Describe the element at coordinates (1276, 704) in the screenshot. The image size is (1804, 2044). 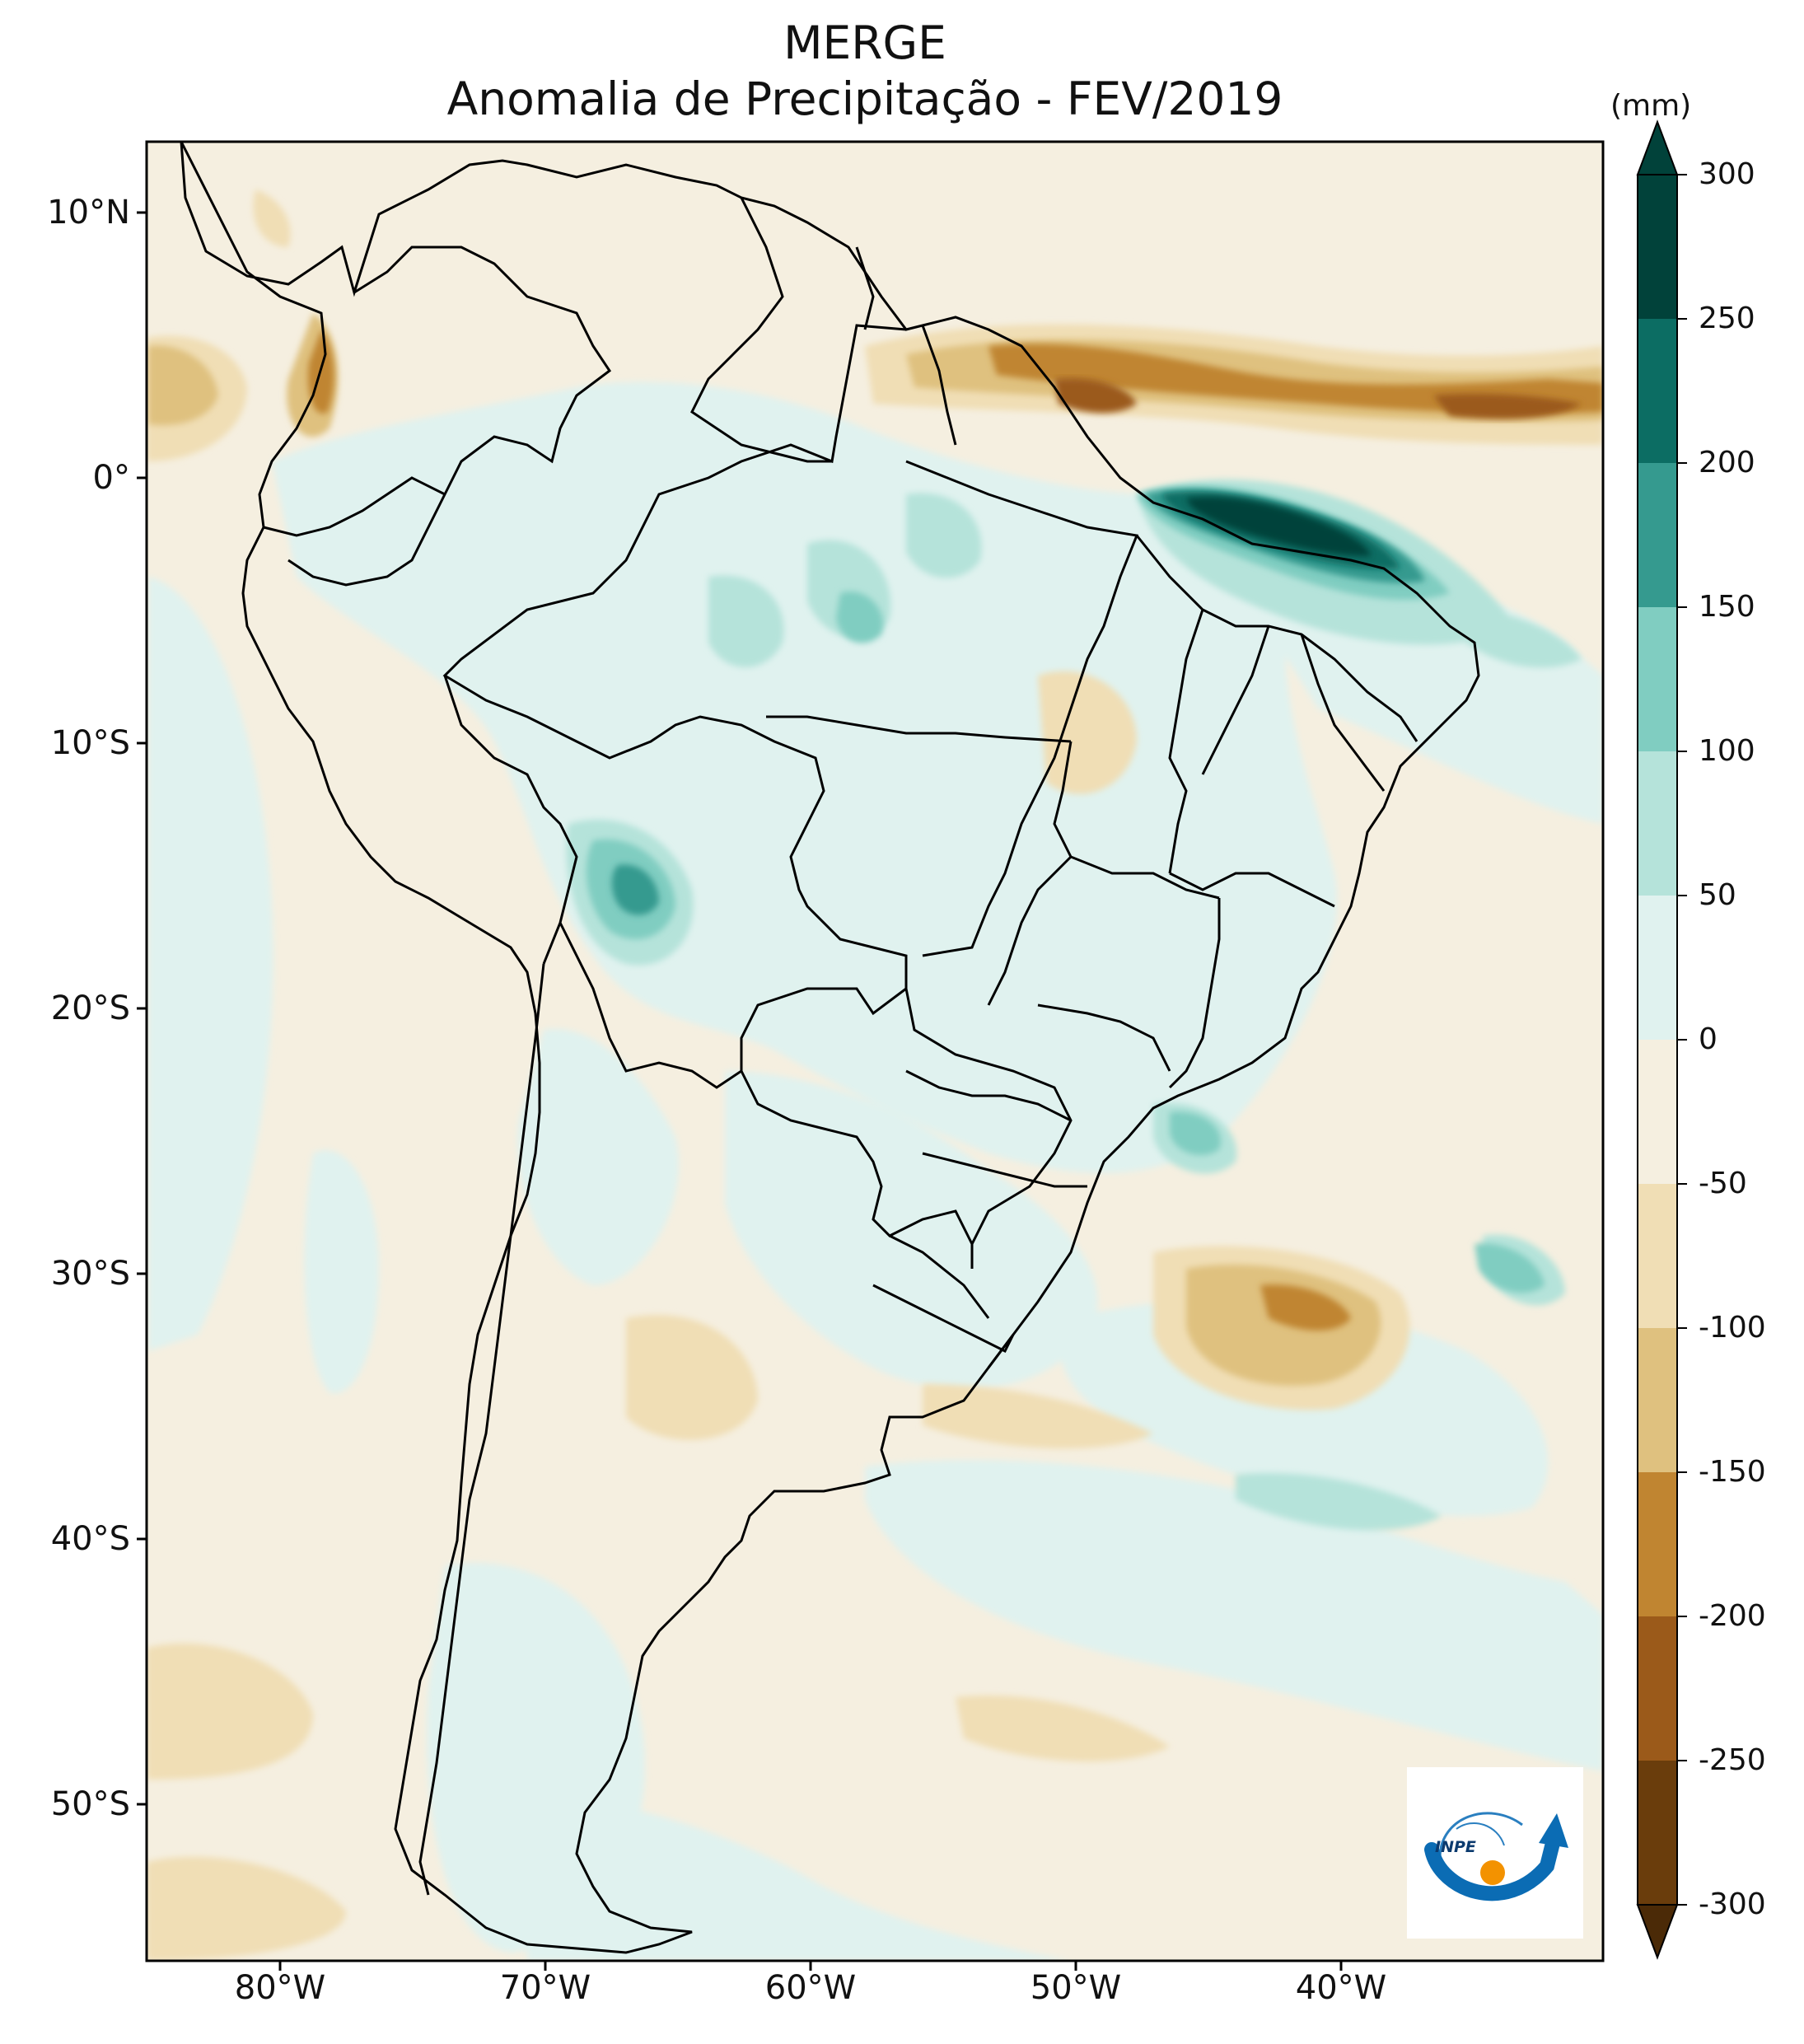
I see `border-brazil-states-east` at that location.